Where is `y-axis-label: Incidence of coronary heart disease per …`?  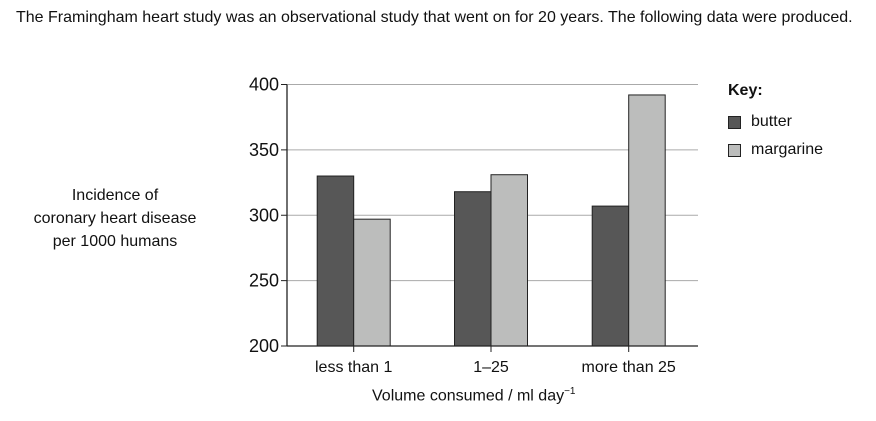
y-axis-label: Incidence of coronary heart disease per … is located at coordinates (115, 218).